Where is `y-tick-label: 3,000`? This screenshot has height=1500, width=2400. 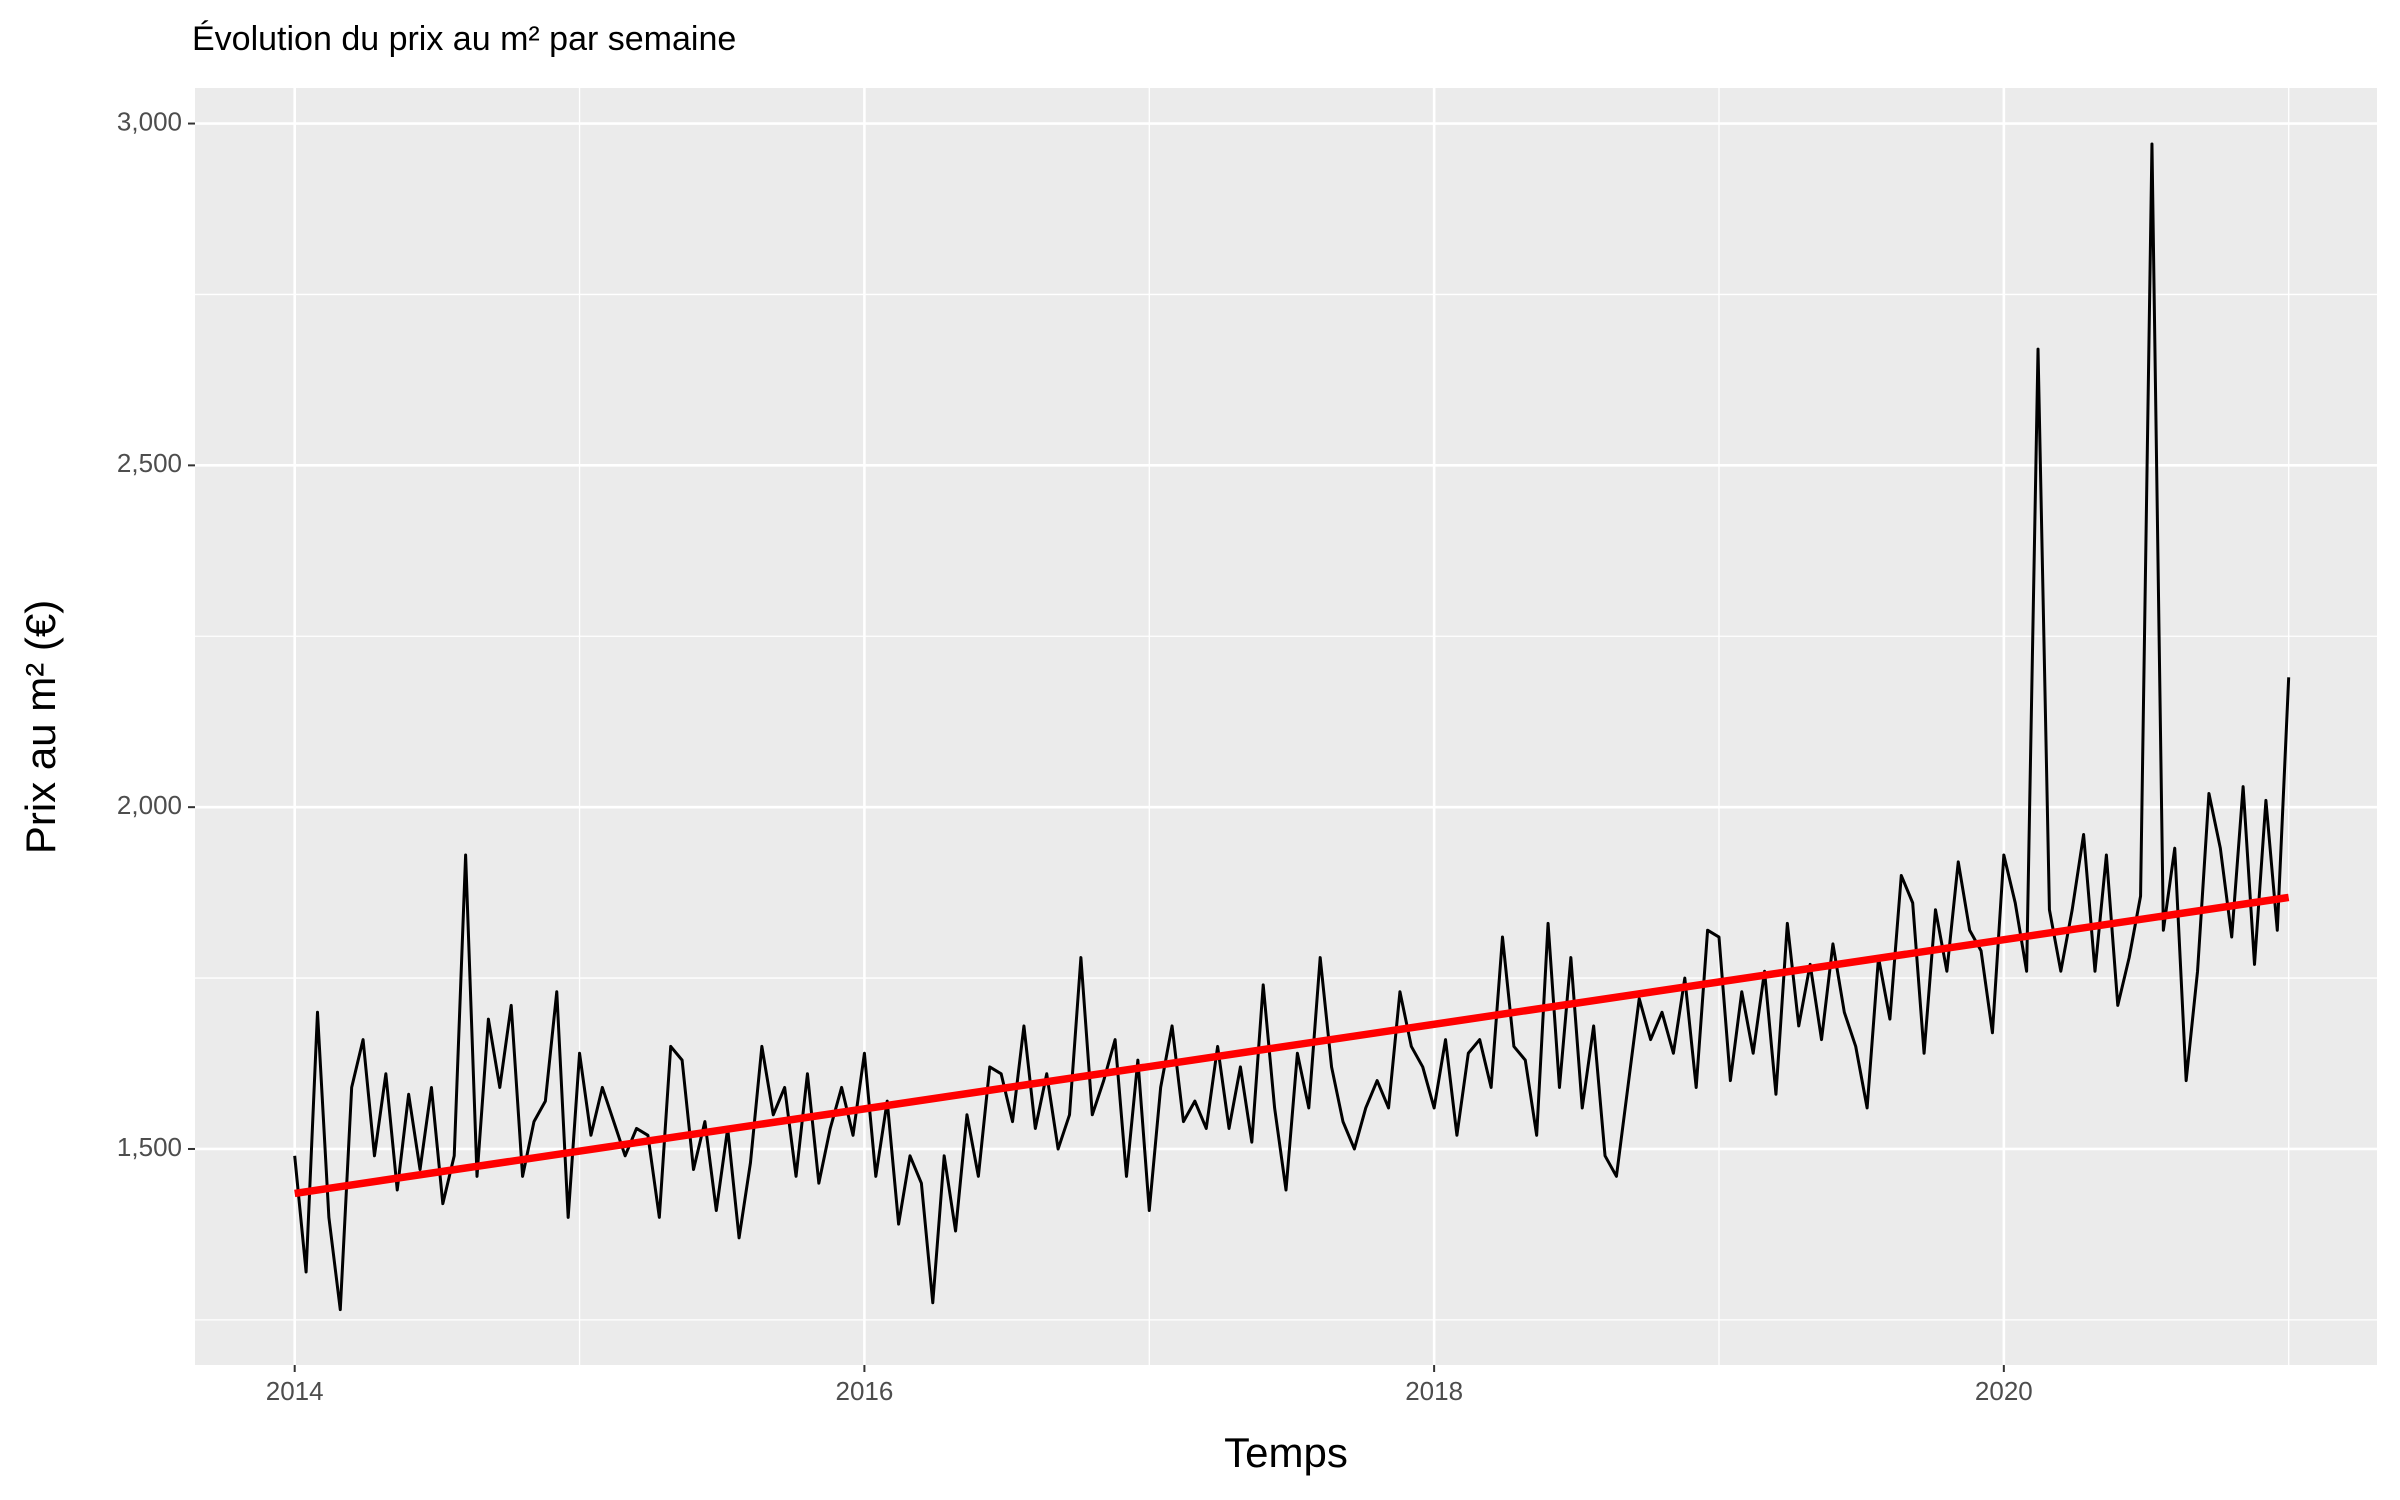 y-tick-label: 3,000 is located at coordinates (149, 121).